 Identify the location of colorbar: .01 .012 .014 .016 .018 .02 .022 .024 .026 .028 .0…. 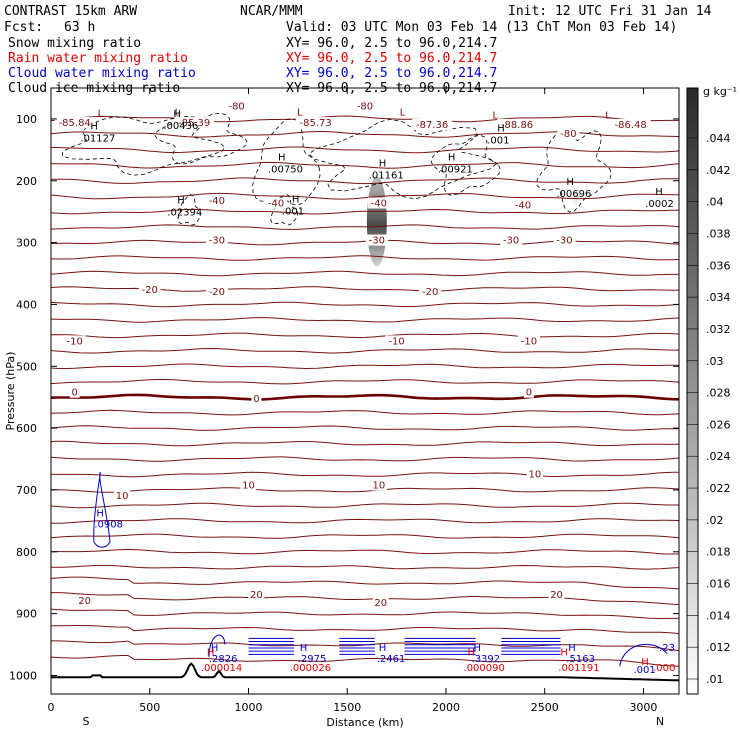
(711, 390).